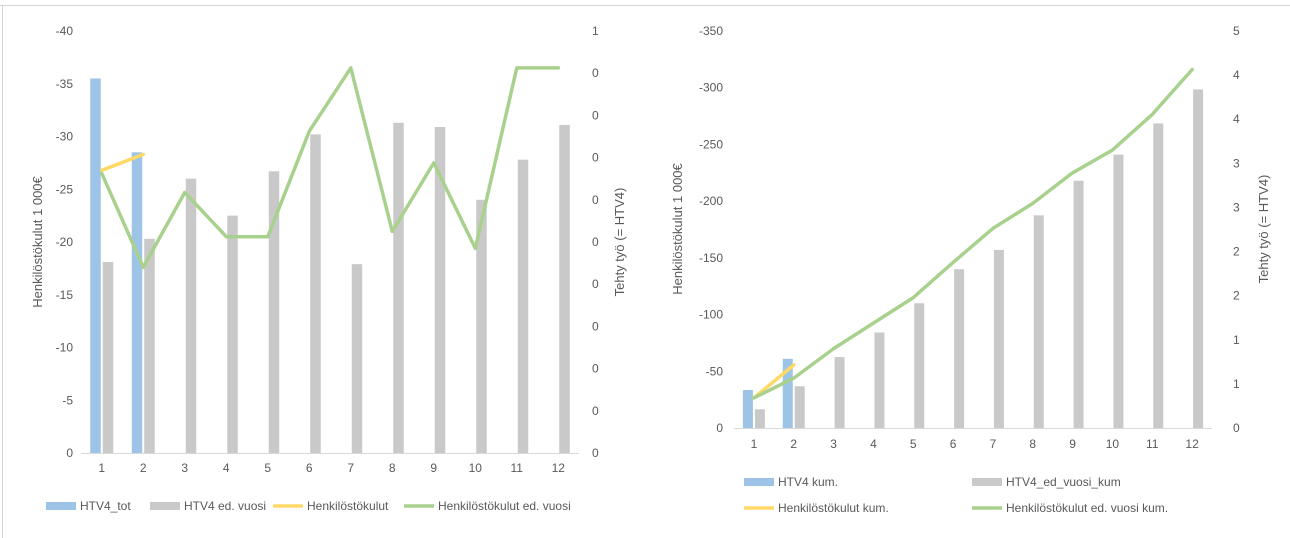  Describe the element at coordinates (2, 271) in the screenshot. I see `frame-left-border` at that location.